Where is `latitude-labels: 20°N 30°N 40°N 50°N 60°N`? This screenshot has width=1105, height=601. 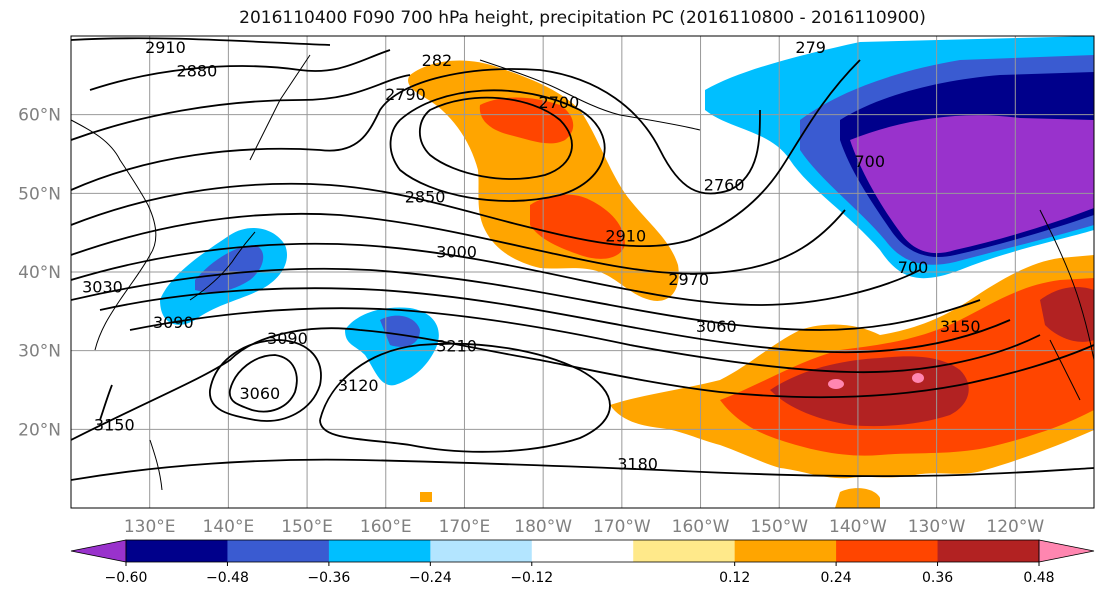 latitude-labels: 20°N 30°N 40°N 50°N 60°N is located at coordinates (39, 273).